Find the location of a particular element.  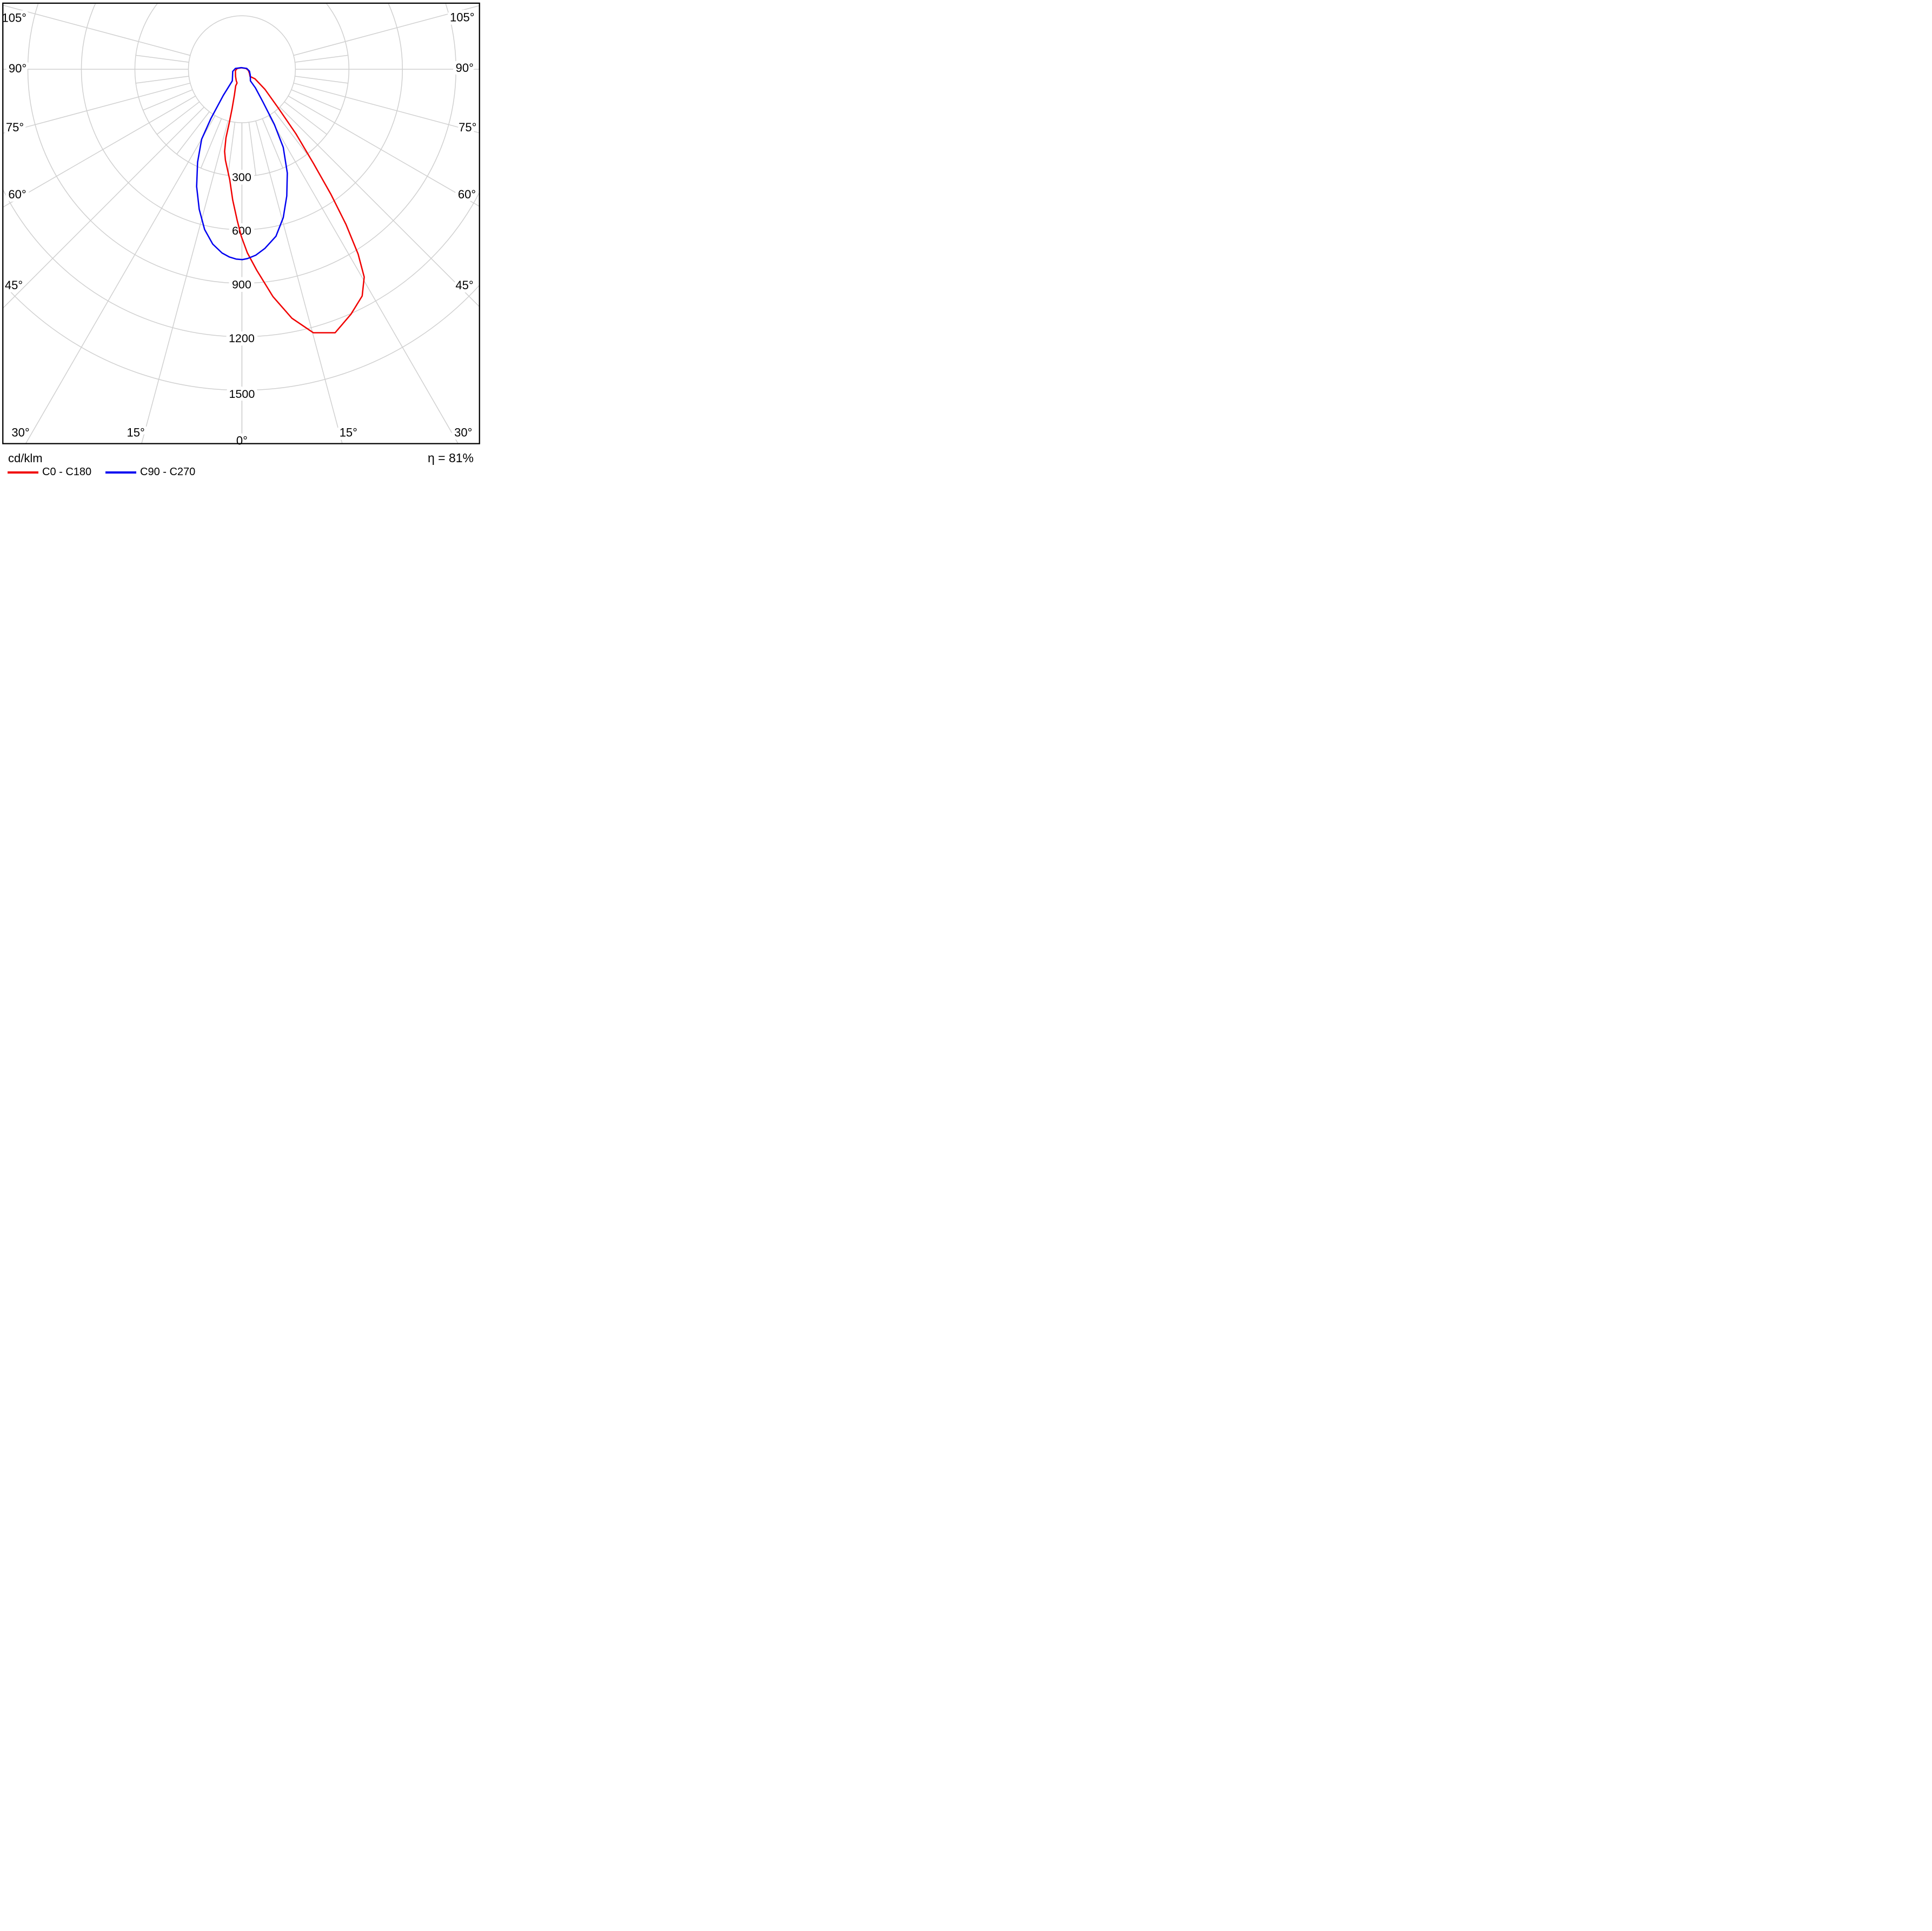

polar-grid is located at coordinates (241, 223).